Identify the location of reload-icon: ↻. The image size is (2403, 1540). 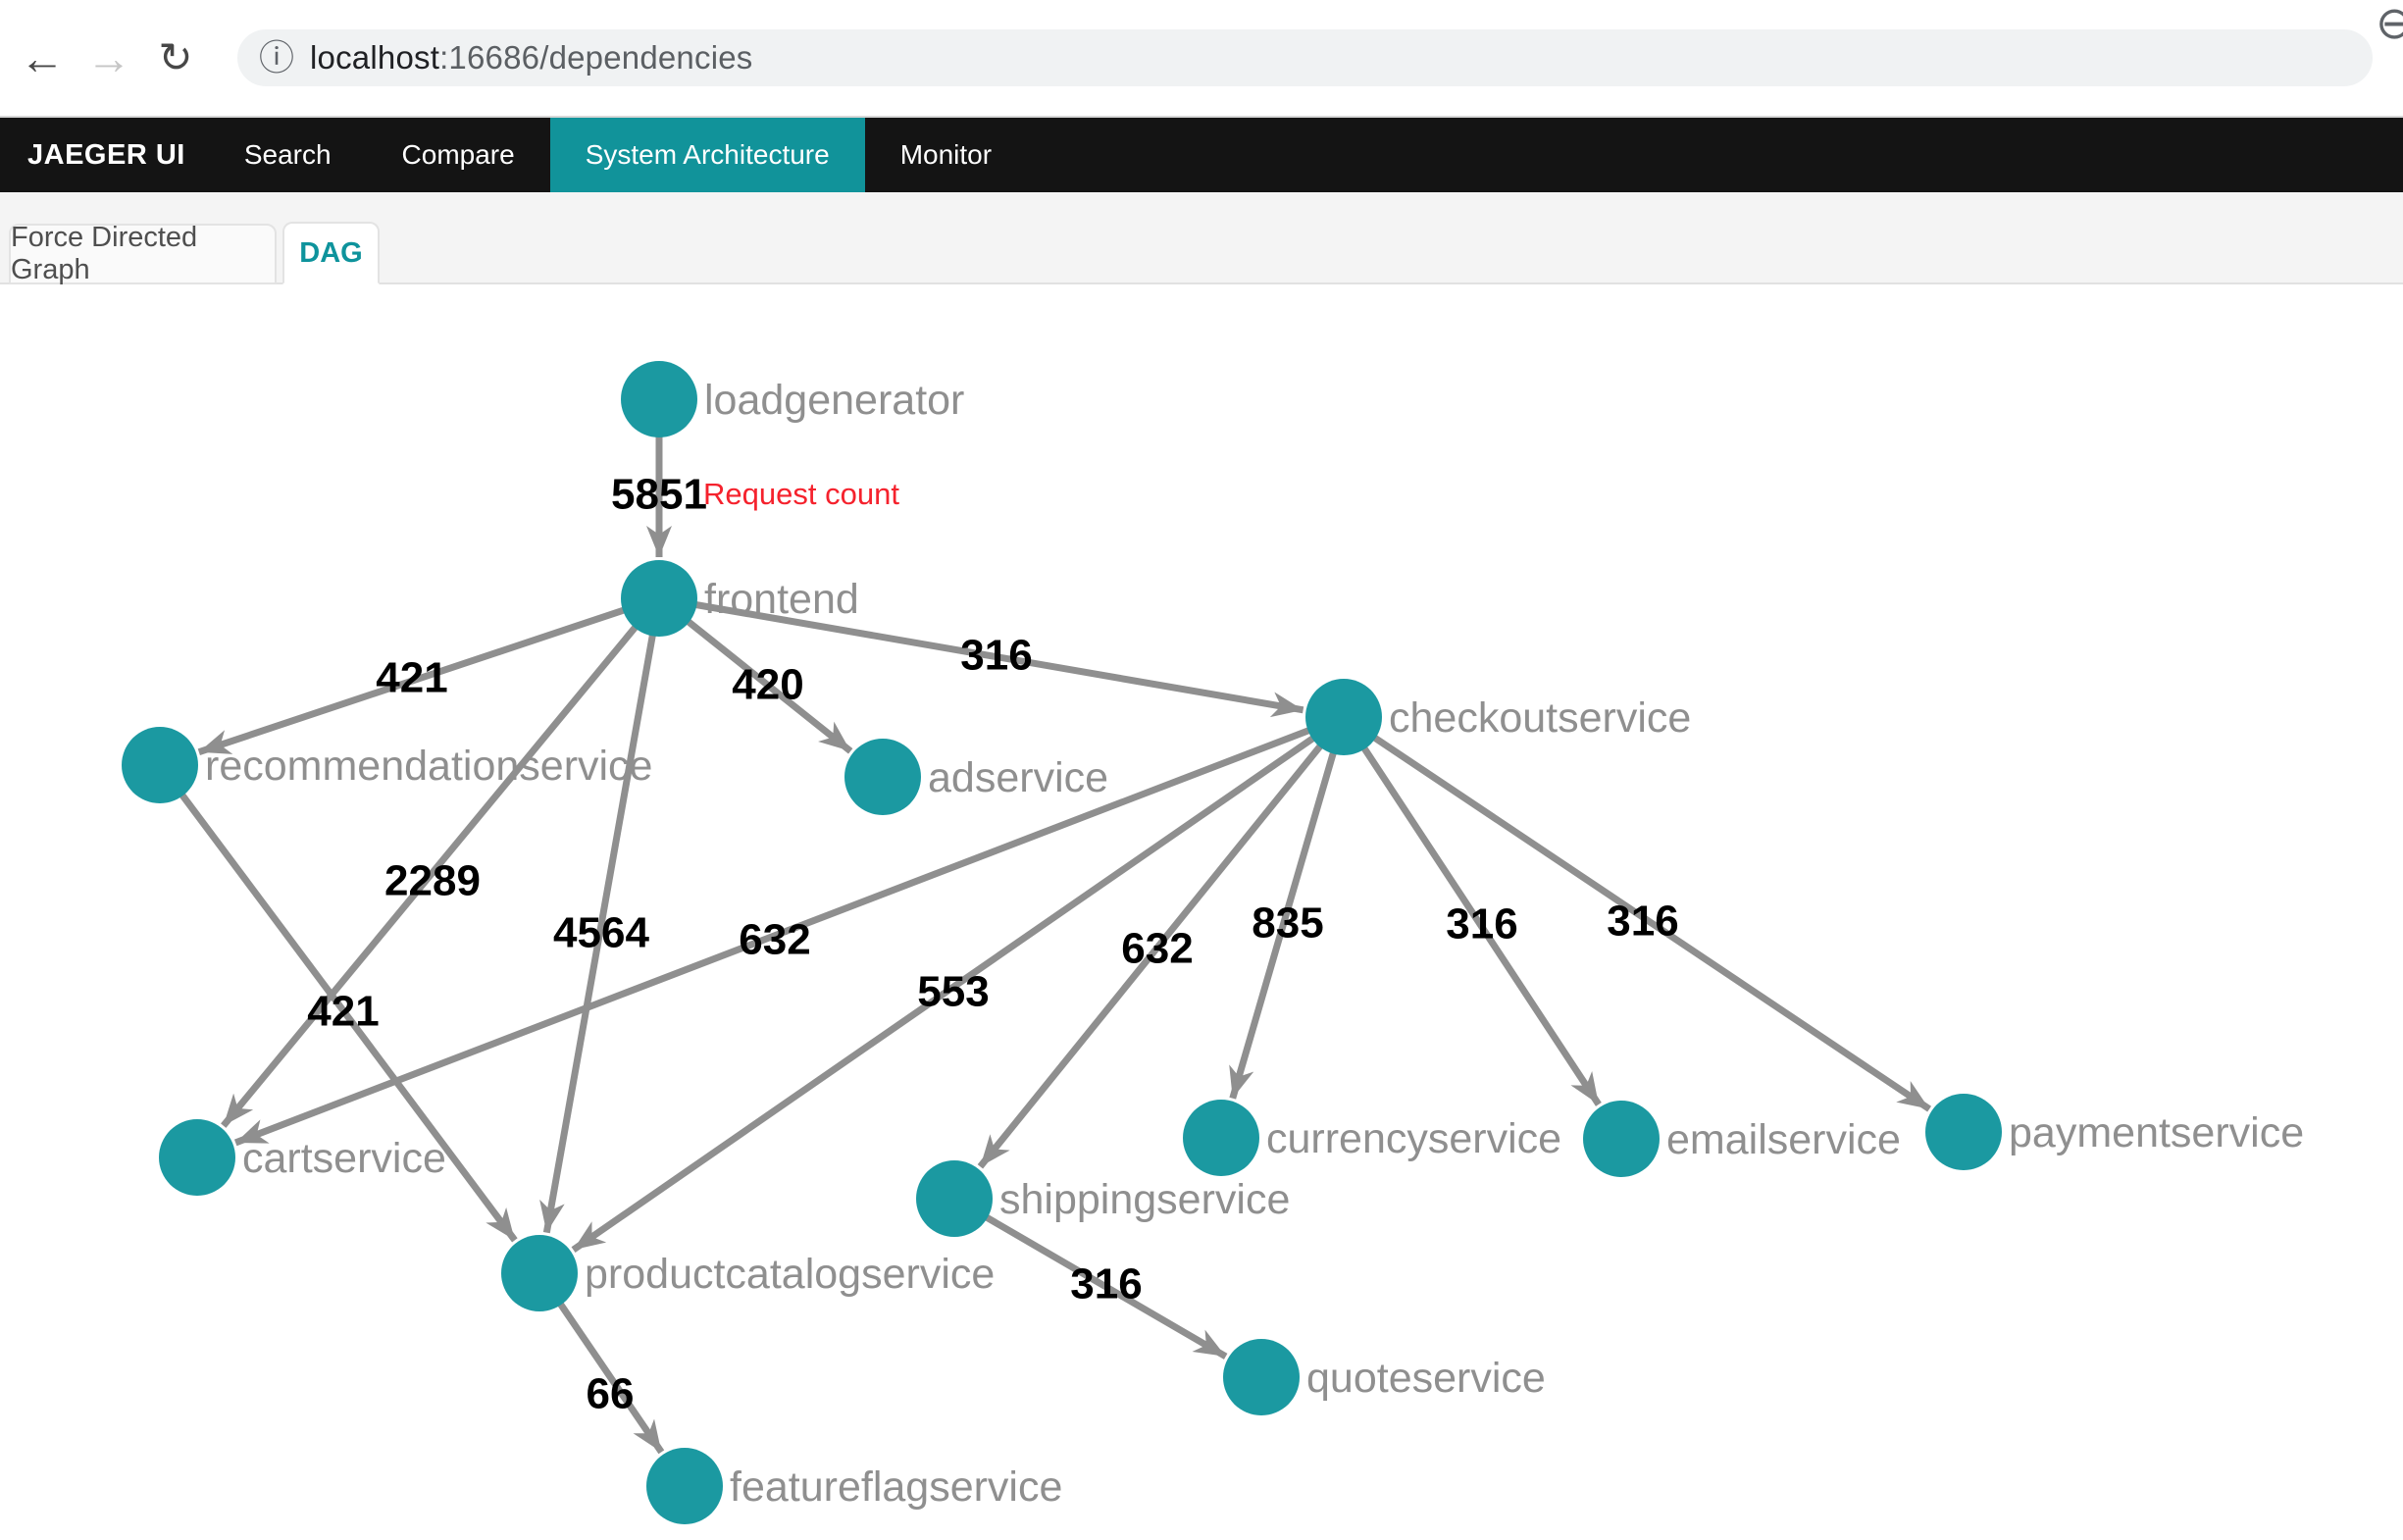
(175, 57).